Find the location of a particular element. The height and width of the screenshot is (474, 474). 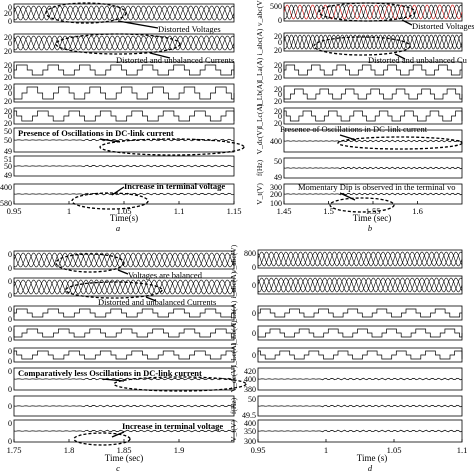

panel-a-row-5-ytick-1: 50 is located at coordinates (8, 140).